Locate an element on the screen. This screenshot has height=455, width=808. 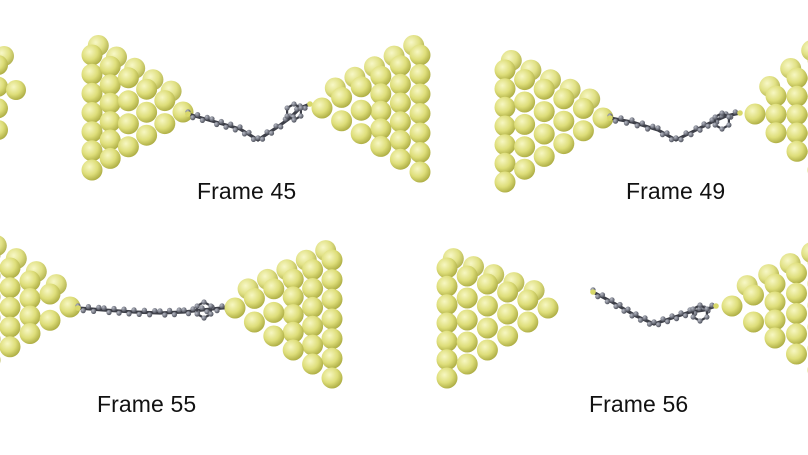
gold-cluster-frame55-right is located at coordinates (283, 314).